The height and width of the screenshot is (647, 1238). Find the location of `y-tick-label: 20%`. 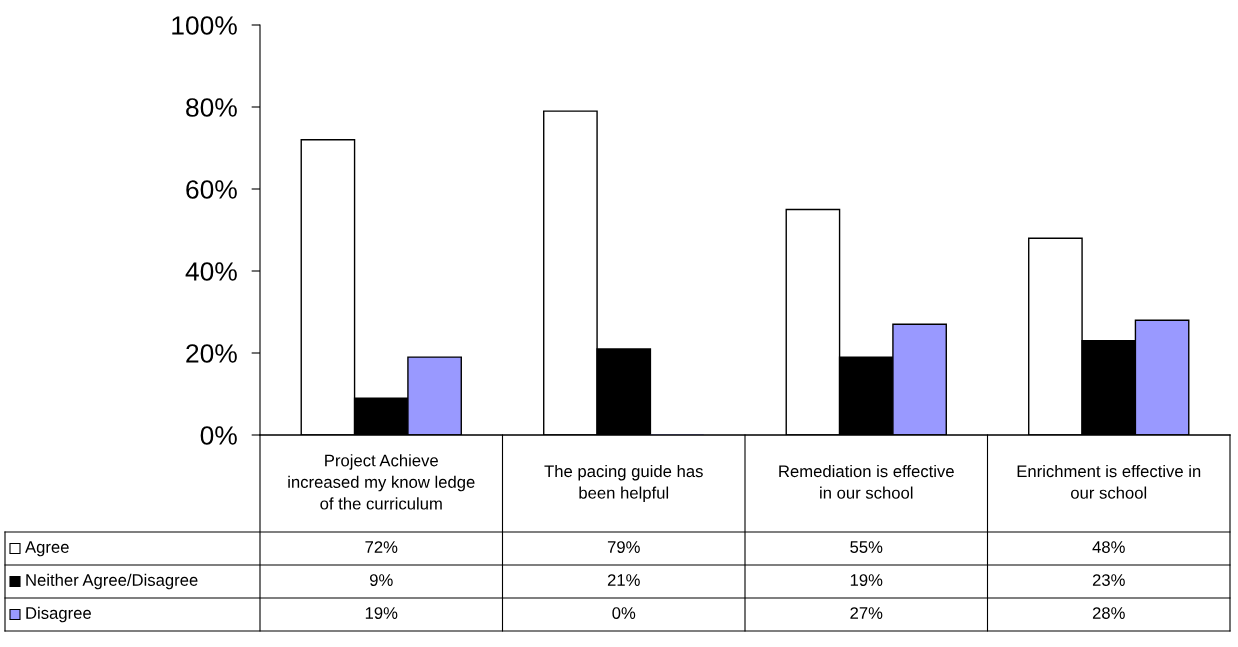

y-tick-label: 20% is located at coordinates (211, 353).